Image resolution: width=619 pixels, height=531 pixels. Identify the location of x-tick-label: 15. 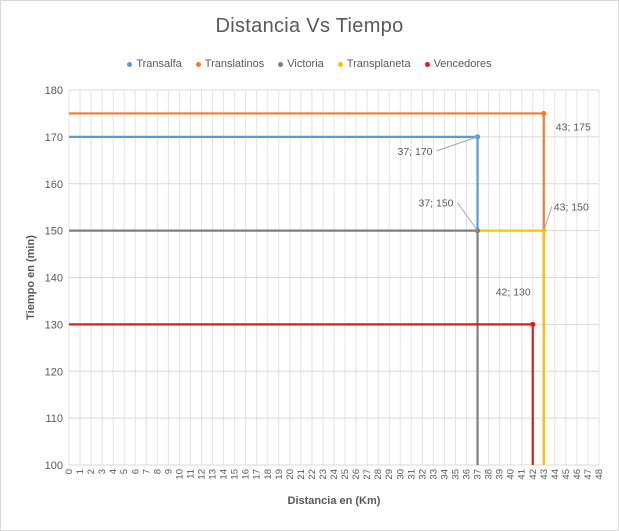
(235, 474).